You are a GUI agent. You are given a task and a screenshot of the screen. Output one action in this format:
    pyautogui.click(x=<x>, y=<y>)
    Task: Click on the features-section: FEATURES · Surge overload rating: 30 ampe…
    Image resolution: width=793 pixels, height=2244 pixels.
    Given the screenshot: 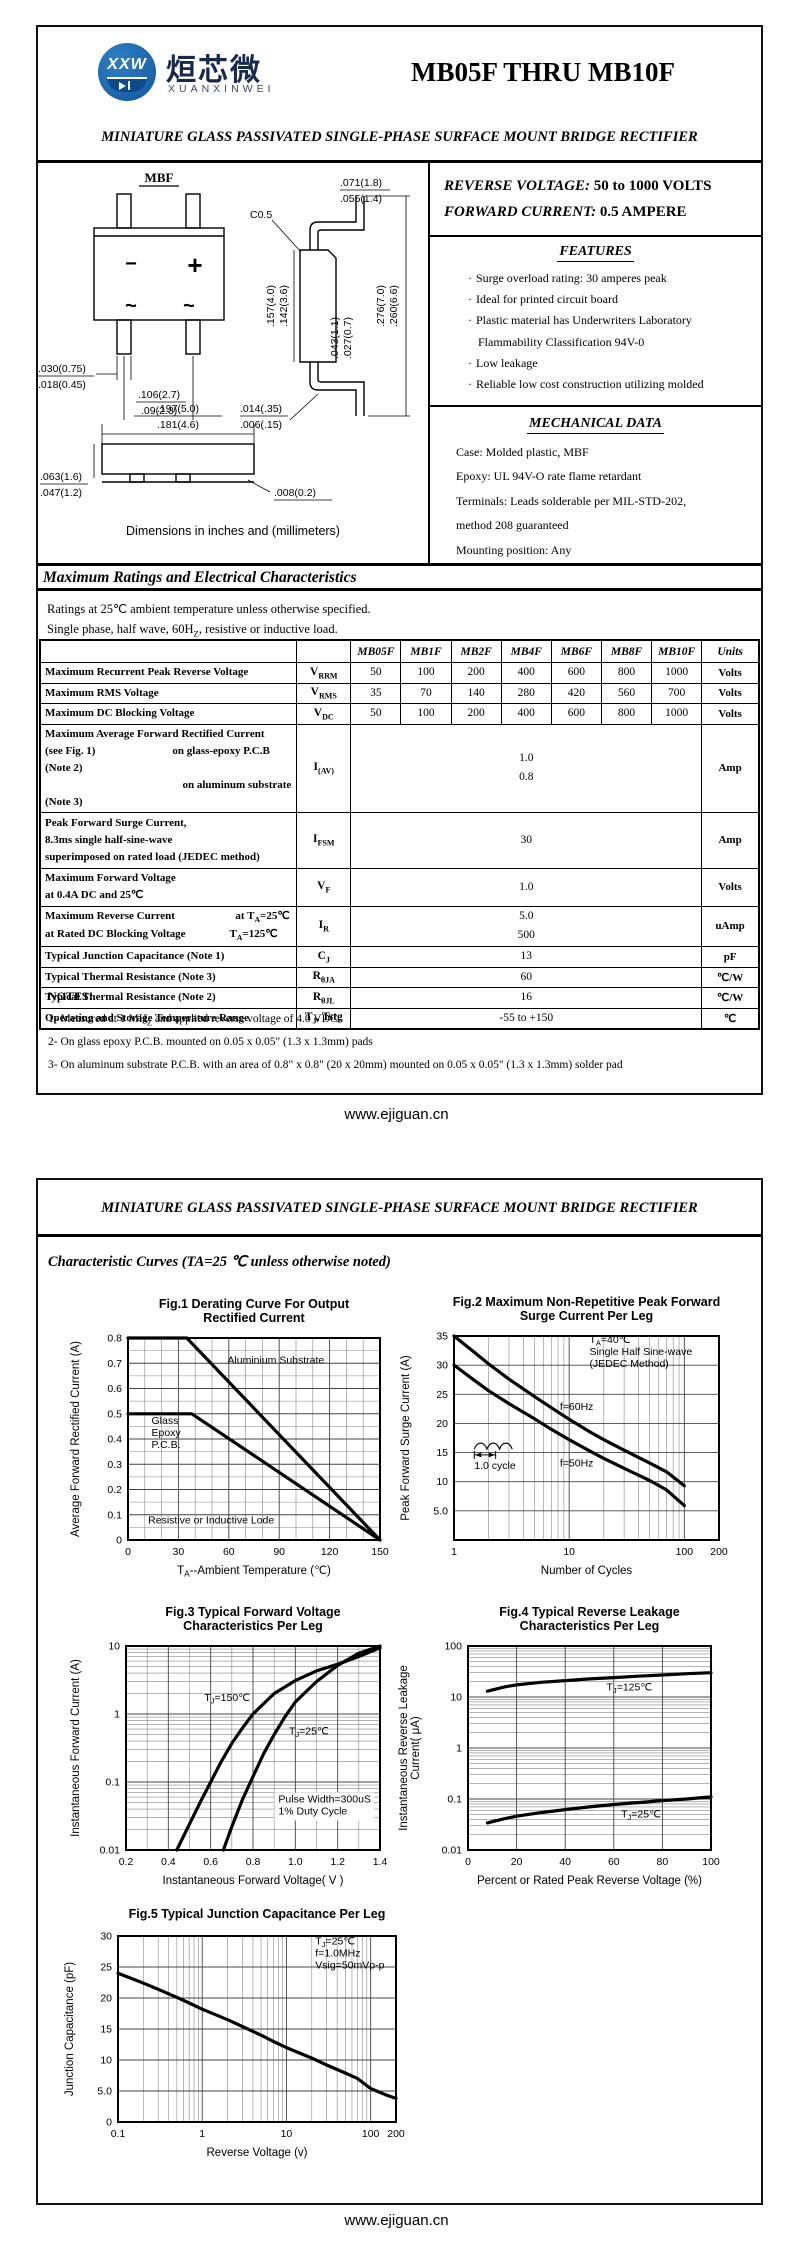 What is the action you would take?
    pyautogui.click(x=595, y=322)
    